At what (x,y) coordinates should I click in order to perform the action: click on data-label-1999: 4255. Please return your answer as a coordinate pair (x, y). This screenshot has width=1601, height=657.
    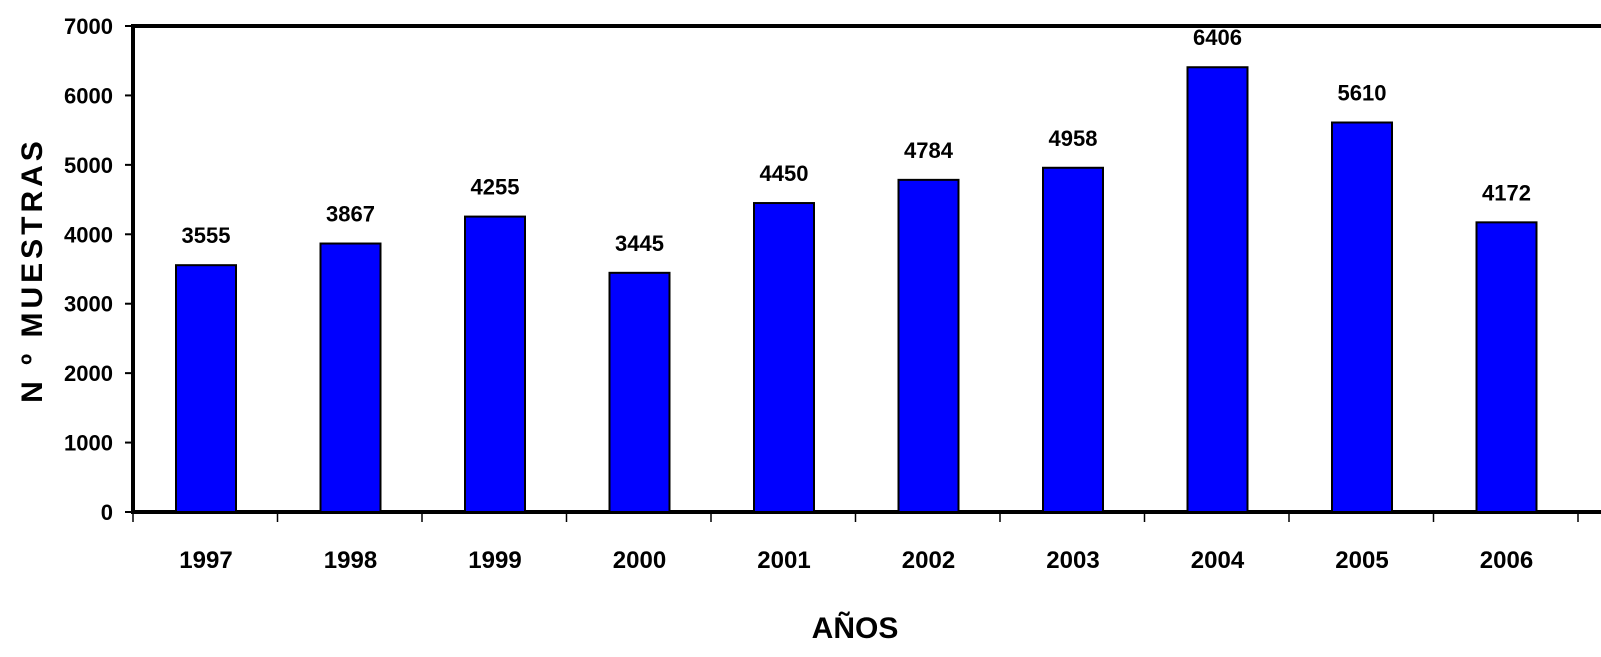
    Looking at the image, I should click on (495, 187).